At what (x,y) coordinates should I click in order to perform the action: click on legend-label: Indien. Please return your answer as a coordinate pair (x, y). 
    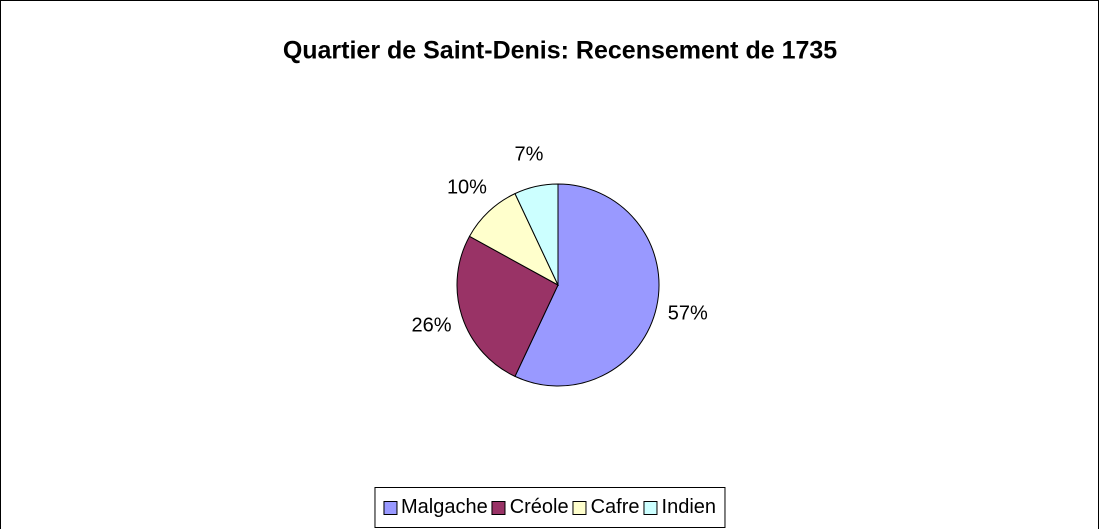
    Looking at the image, I should click on (689, 507).